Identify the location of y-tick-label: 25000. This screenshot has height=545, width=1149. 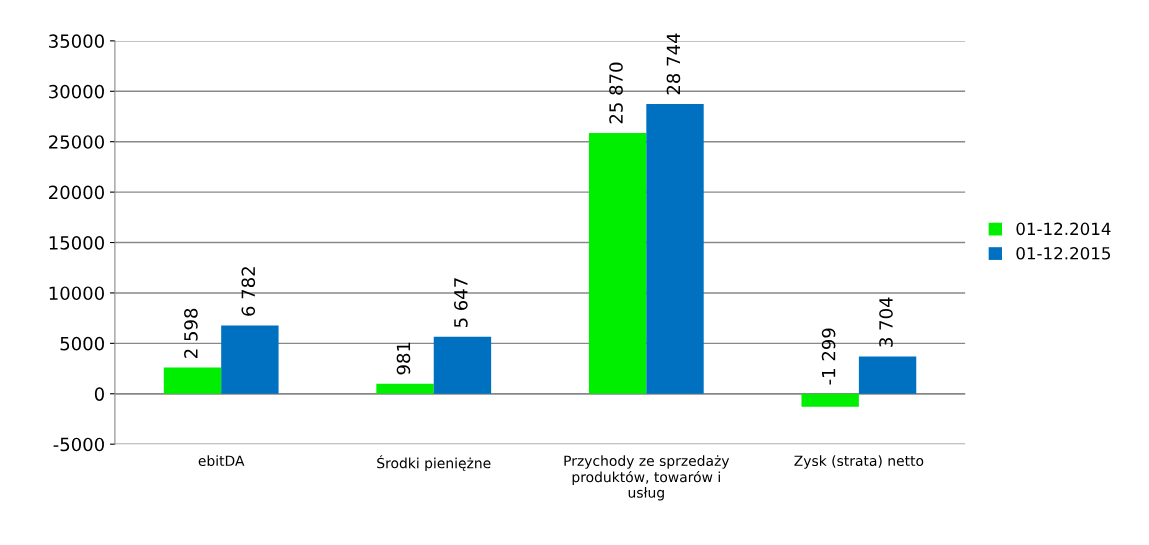
(76, 142).